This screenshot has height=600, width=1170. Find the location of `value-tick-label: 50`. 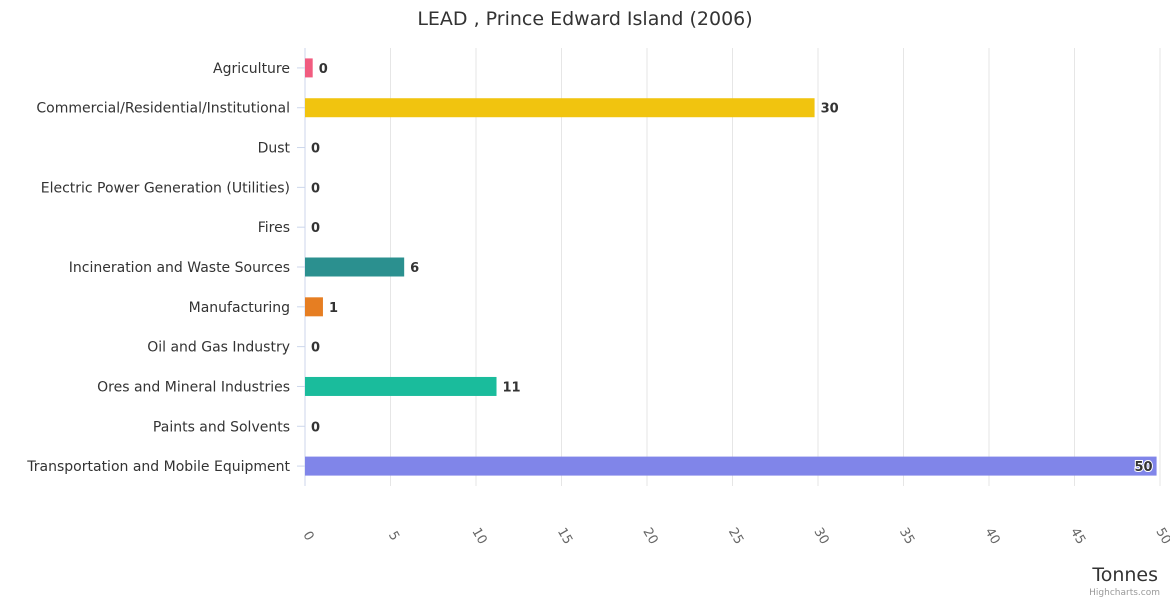

value-tick-label: 50 is located at coordinates (1161, 536).